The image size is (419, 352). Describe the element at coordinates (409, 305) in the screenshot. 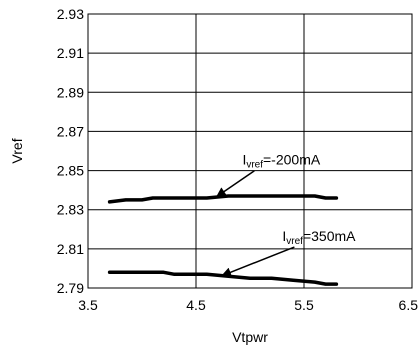

I see `x-tick-label: 6.5` at that location.